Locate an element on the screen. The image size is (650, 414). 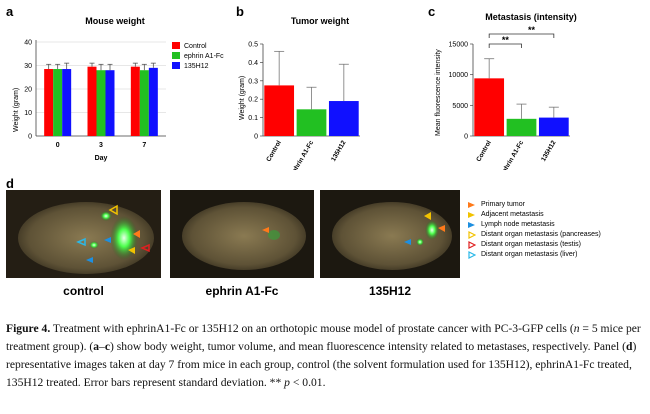
caption-ref: c is located at coordinates (107, 346).